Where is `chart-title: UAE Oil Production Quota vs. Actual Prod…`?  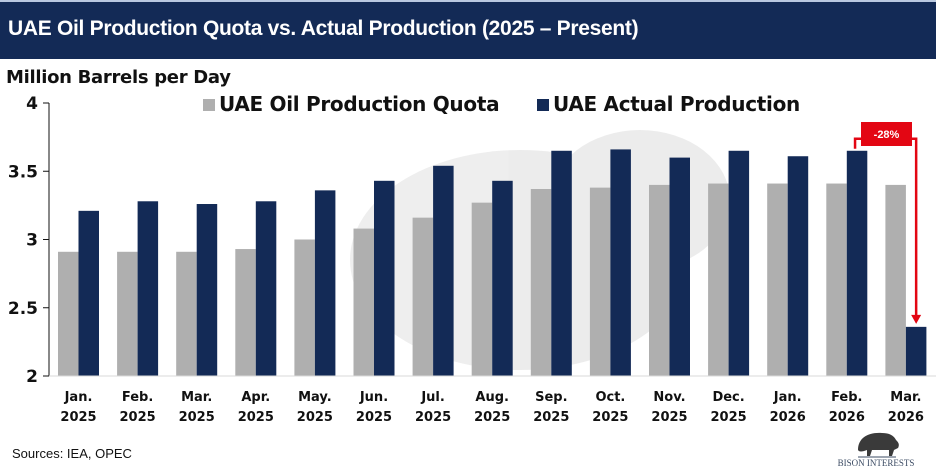
chart-title: UAE Oil Production Quota vs. Actual Prod… is located at coordinates (323, 28).